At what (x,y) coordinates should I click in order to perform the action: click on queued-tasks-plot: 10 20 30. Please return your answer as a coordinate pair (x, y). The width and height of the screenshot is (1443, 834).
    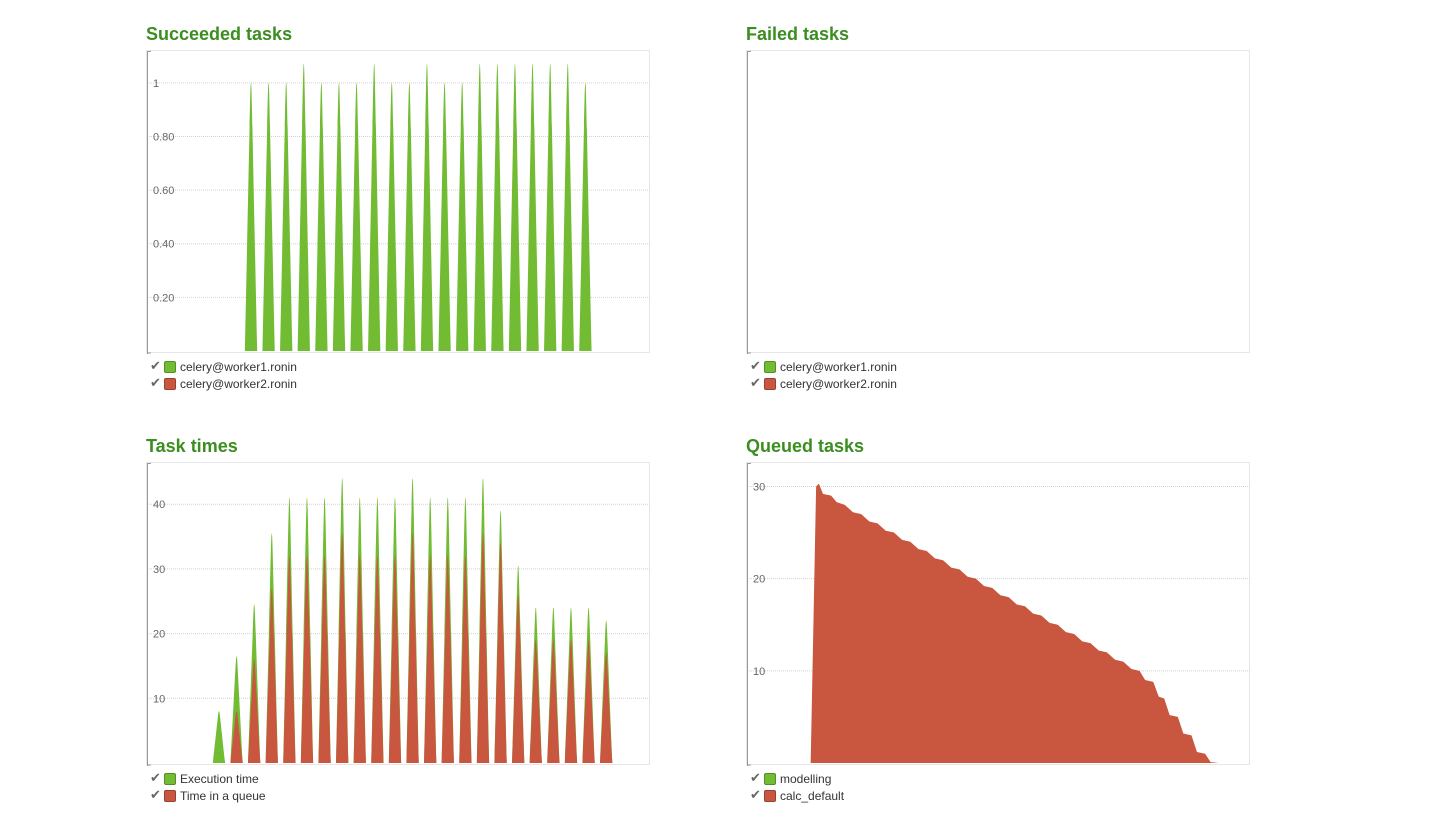
    Looking at the image, I should click on (998, 614).